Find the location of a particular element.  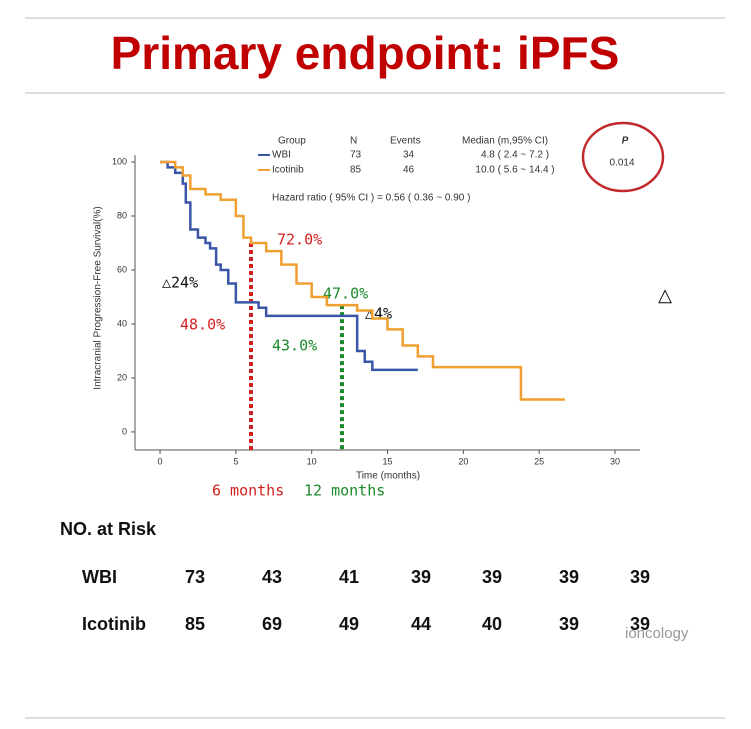

slide-title: Primary endpoint: iPFS is located at coordinates (365, 53).